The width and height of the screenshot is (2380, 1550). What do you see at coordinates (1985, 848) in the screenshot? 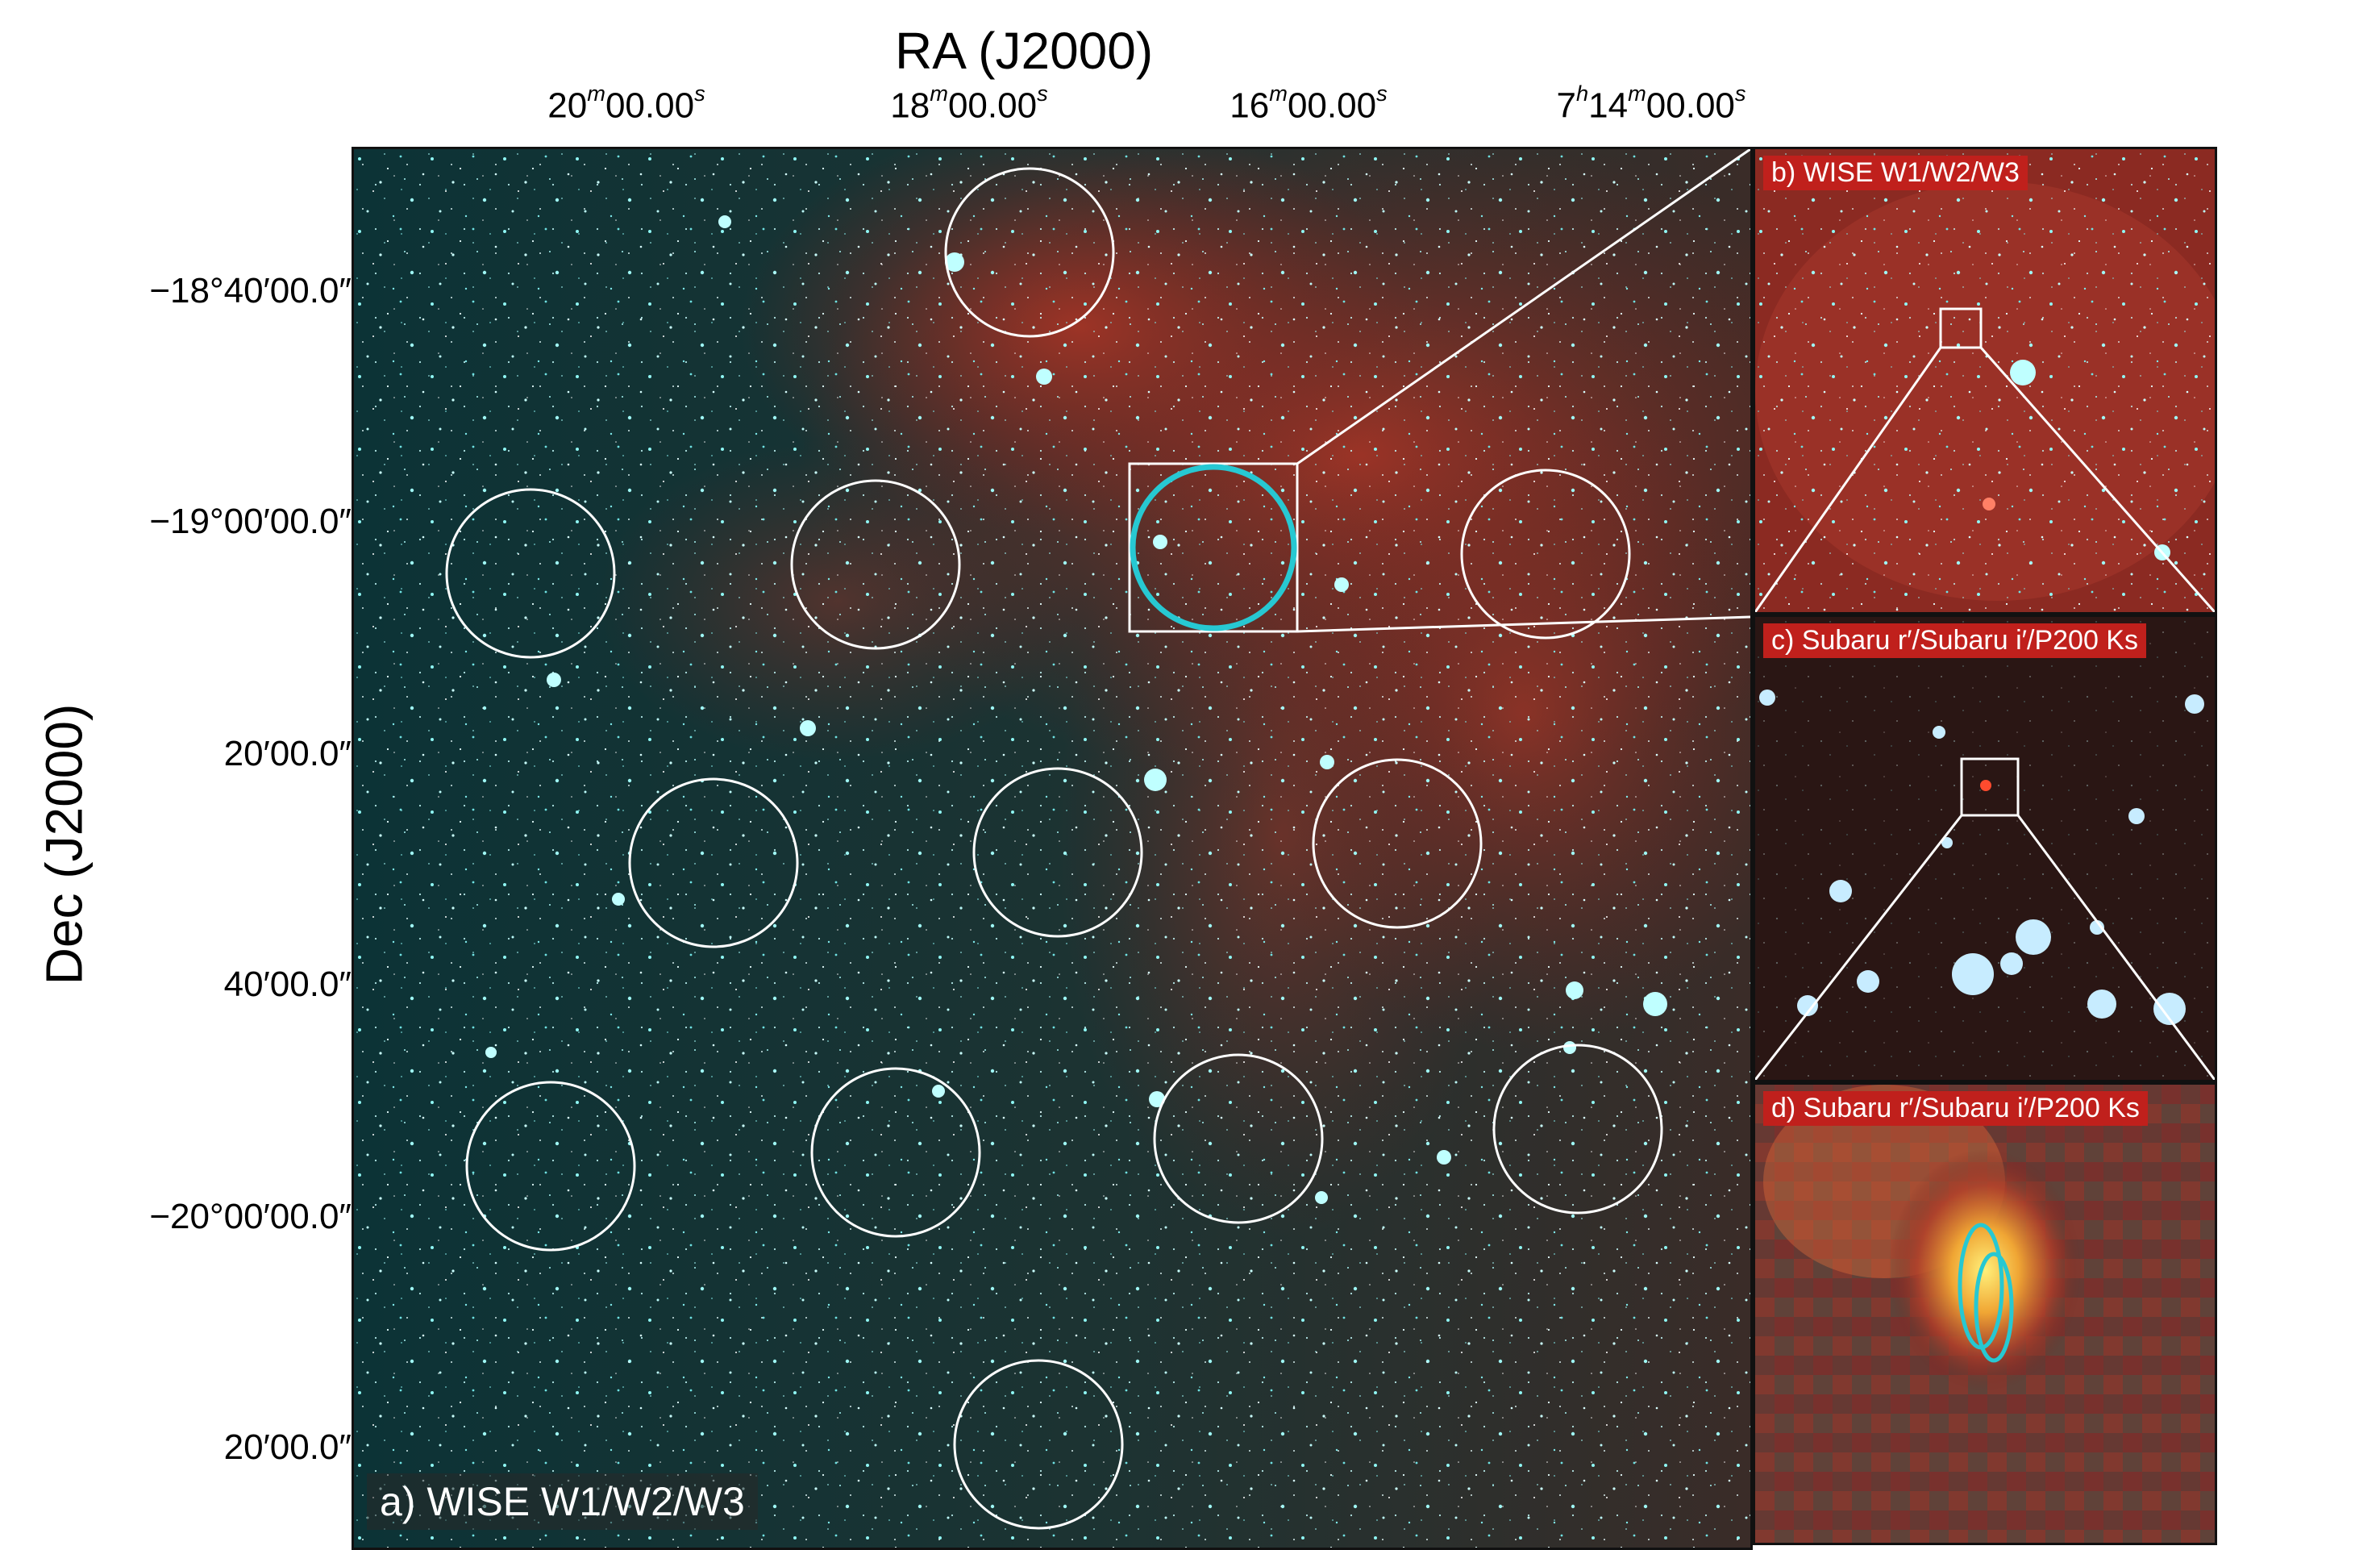
I see `panel-c-subaru-image: c) Subaru r′/Subaru i′/P200 Ks` at bounding box center [1985, 848].